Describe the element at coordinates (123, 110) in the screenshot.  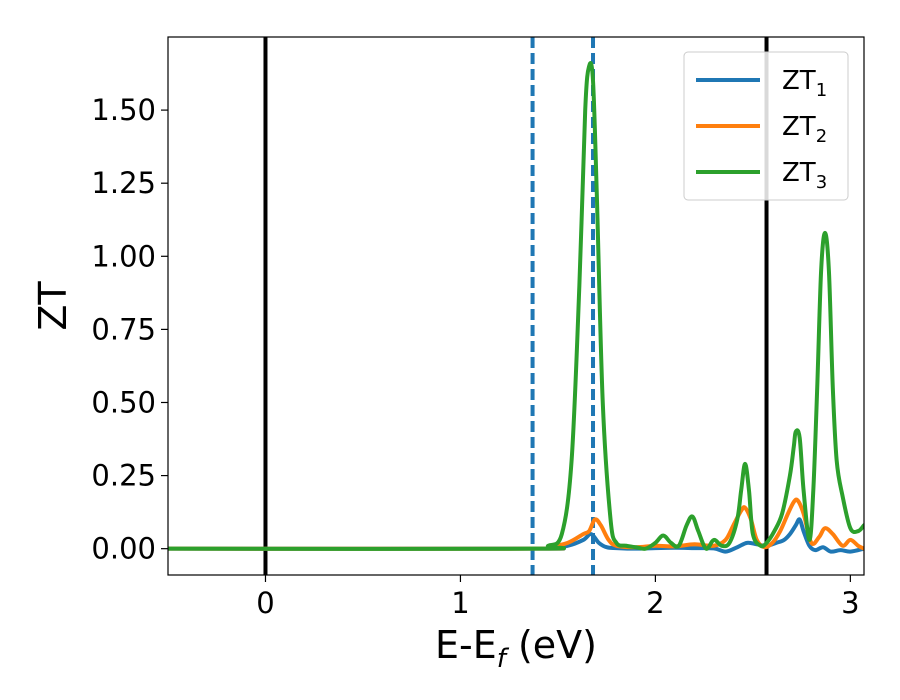
I see `y-tick-label: 1.50` at that location.